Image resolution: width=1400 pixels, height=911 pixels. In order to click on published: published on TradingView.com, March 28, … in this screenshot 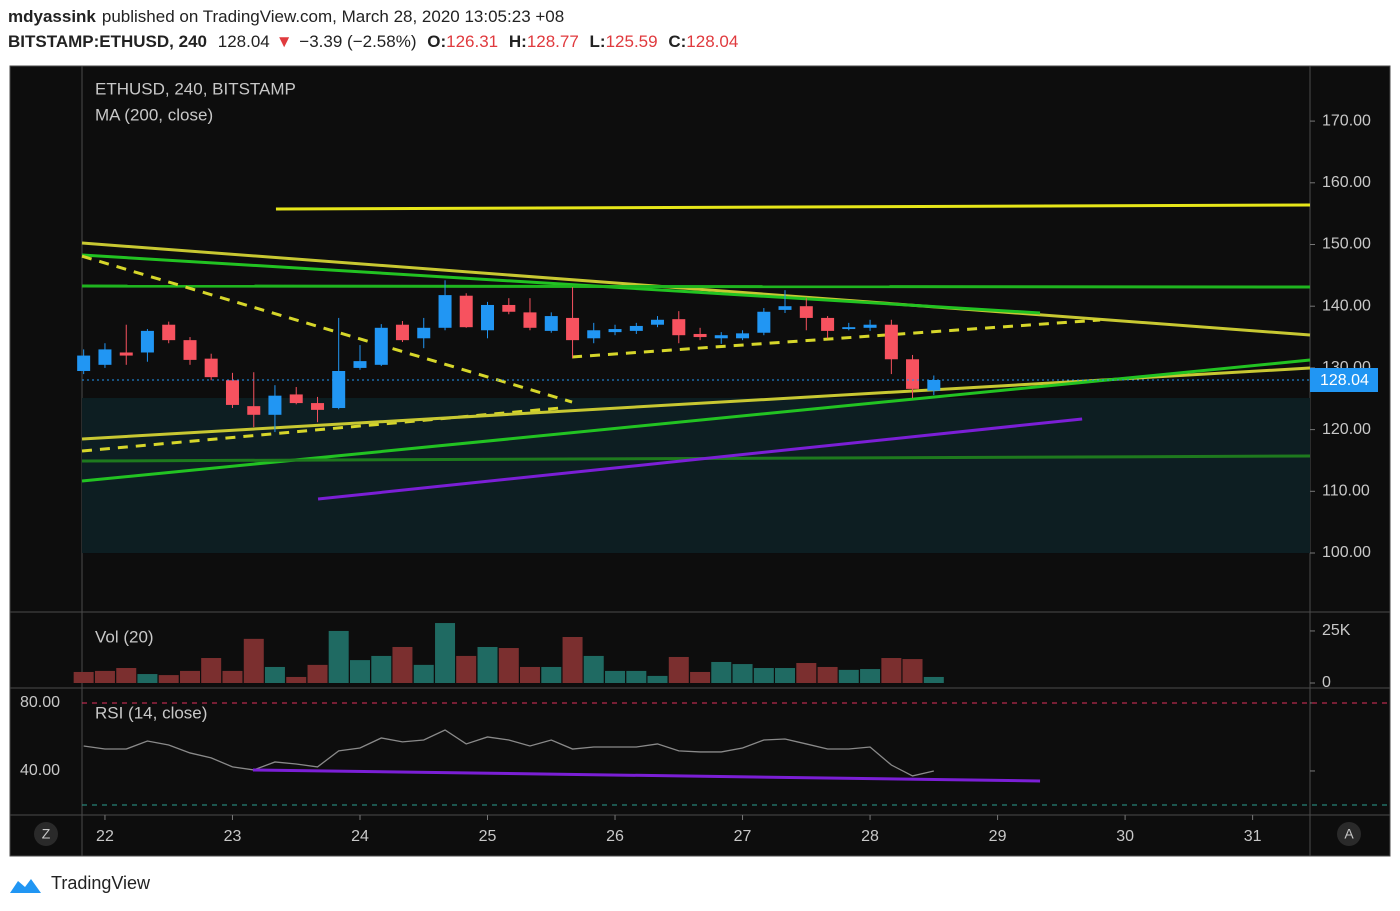, I will do `click(333, 16)`.